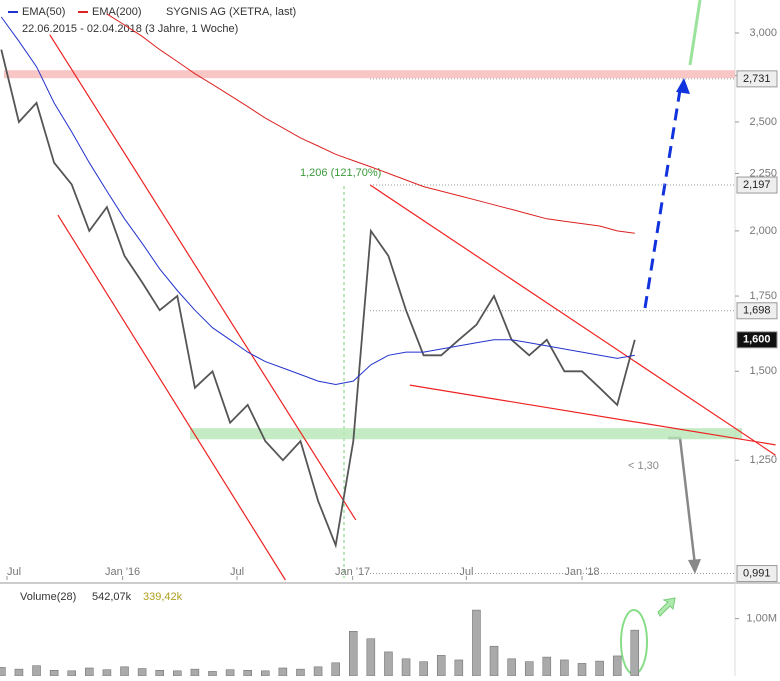 This screenshot has height=681, width=780. What do you see at coordinates (352, 572) in the screenshot?
I see `x-tick-label: Jan '17` at bounding box center [352, 572].